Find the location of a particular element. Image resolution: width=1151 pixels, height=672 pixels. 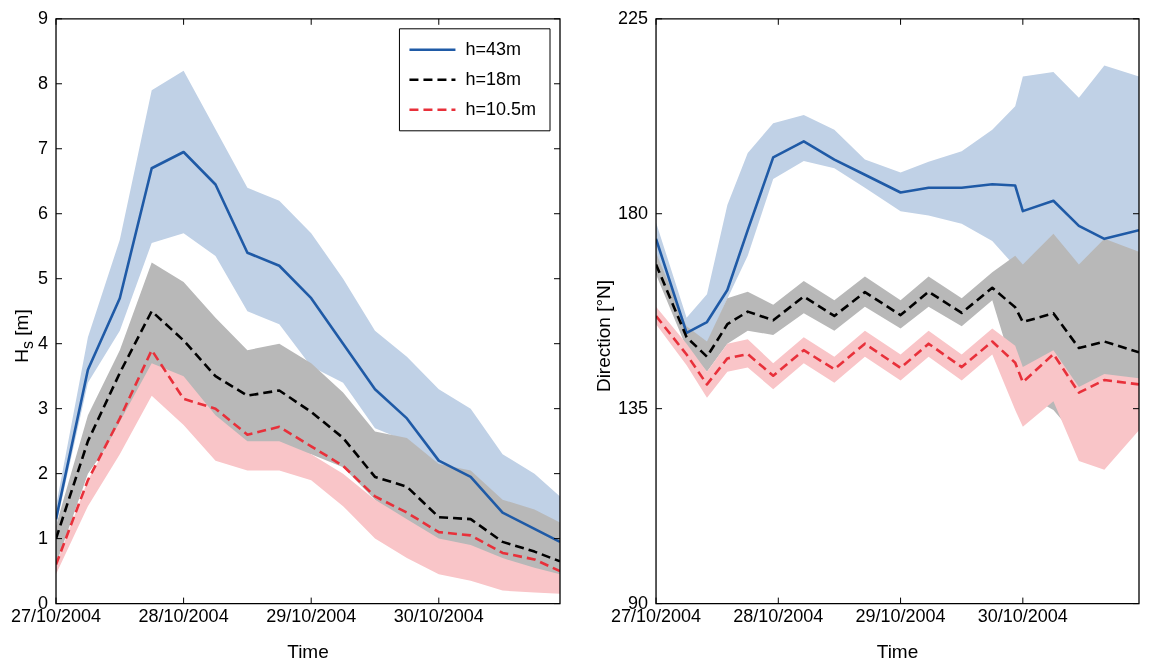

legend-label: h=10.5m is located at coordinates (501, 108).